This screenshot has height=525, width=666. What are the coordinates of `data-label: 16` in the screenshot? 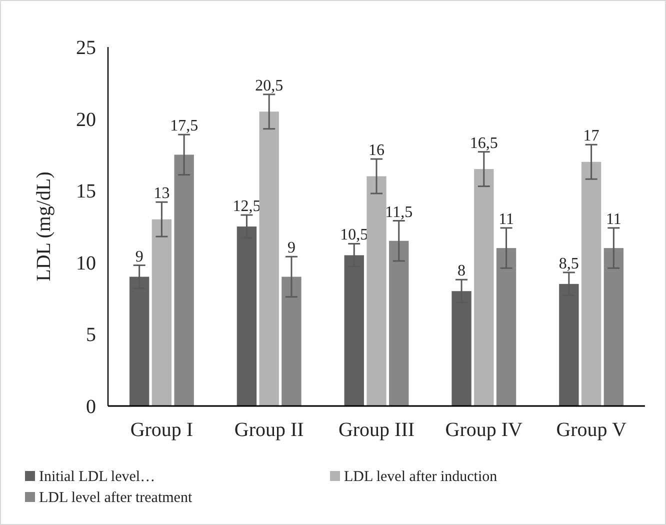 It's located at (376, 151).